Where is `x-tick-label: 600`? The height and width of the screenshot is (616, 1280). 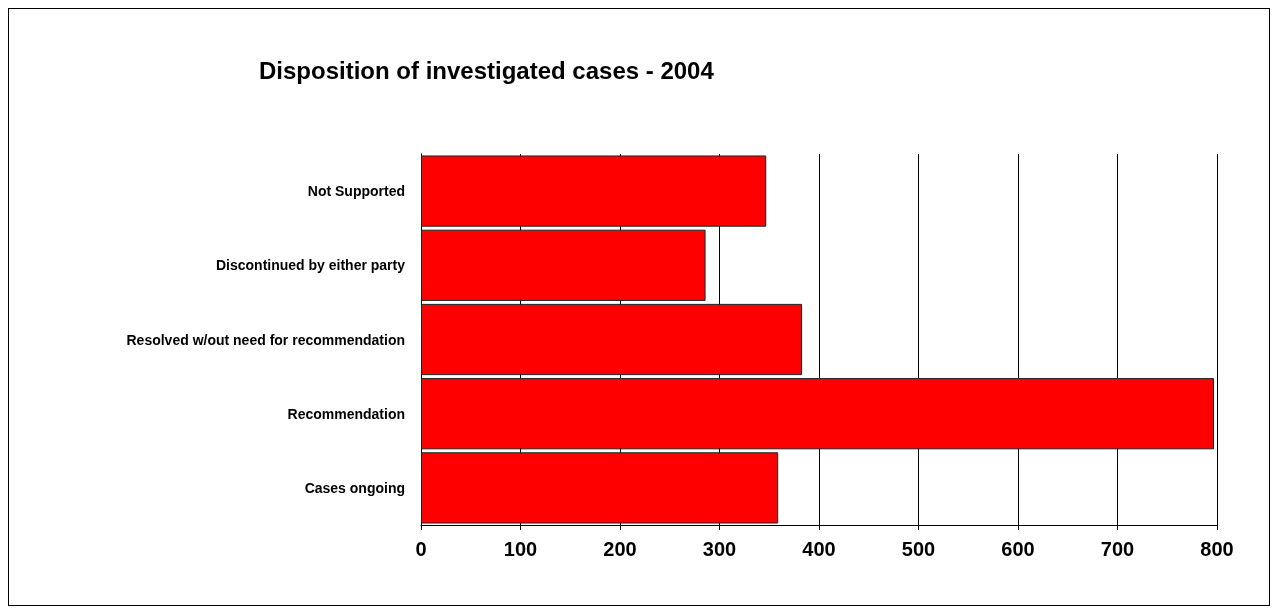 x-tick-label: 600 is located at coordinates (1018, 549).